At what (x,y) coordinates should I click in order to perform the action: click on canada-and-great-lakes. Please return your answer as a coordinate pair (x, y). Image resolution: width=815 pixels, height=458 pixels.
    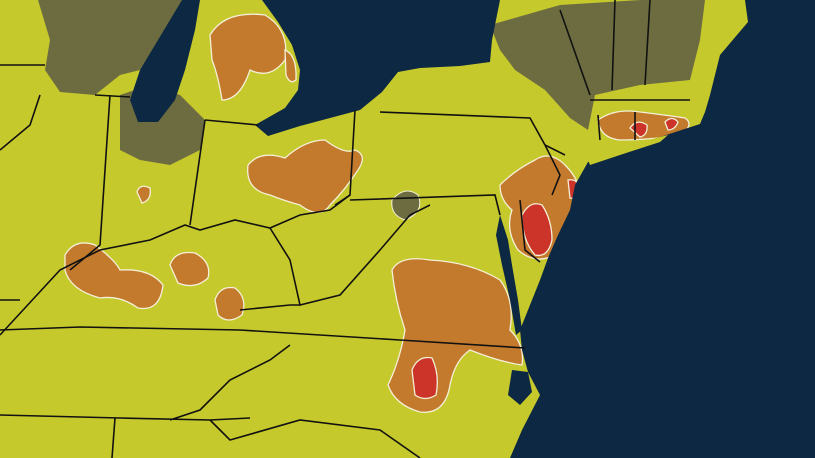
    Looking at the image, I should click on (377, 68).